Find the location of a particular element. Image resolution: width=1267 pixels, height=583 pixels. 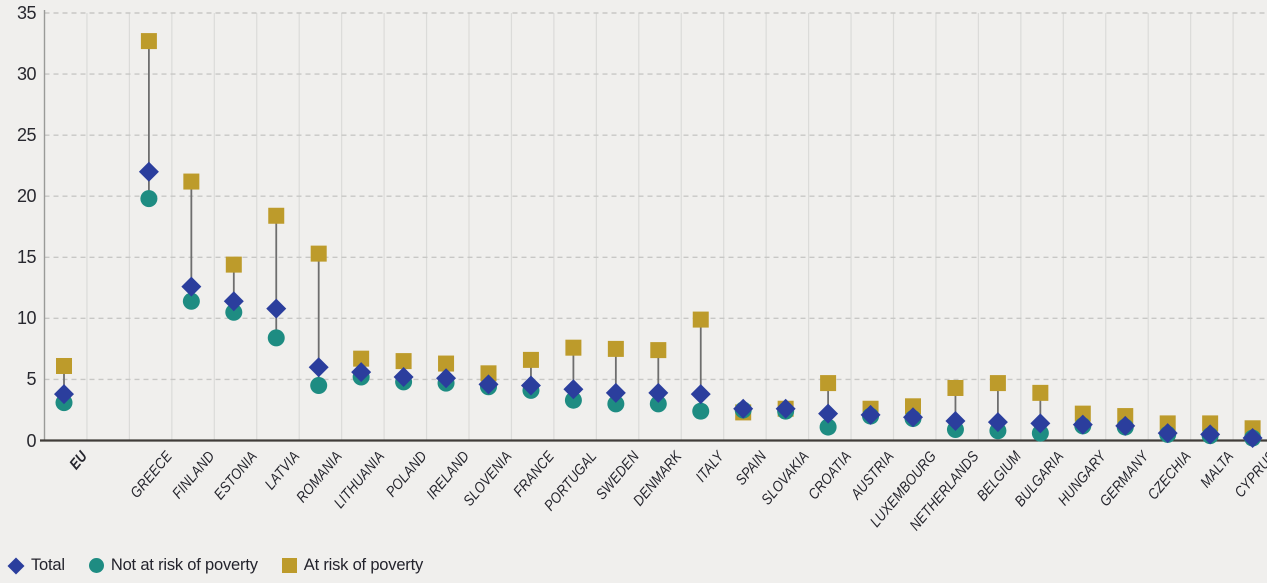

marker-at-risk-luxembourg is located at coordinates (913, 406).